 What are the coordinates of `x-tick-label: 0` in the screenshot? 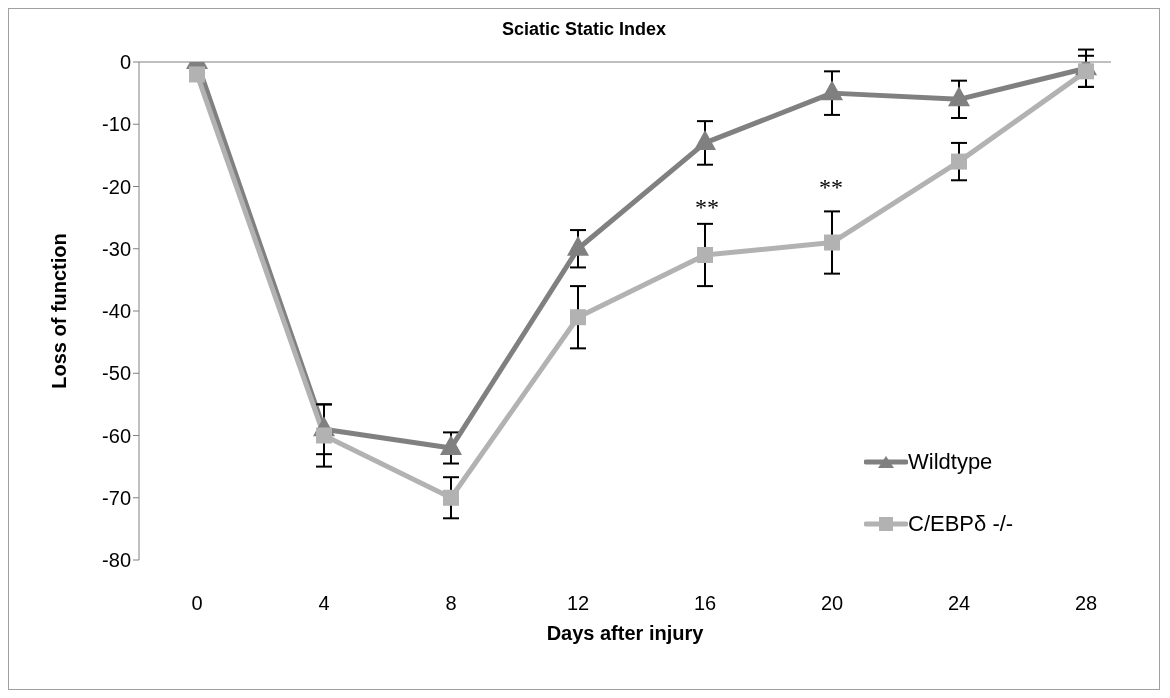 It's located at (197, 603).